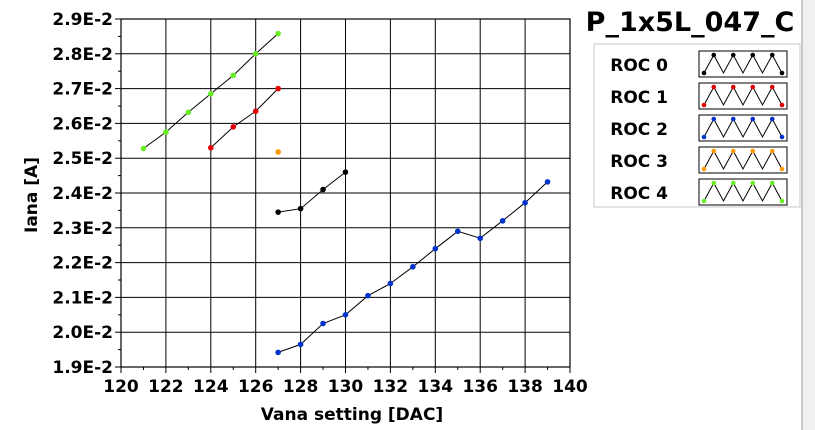  I want to click on legend-label: ROC 4, so click(639, 194).